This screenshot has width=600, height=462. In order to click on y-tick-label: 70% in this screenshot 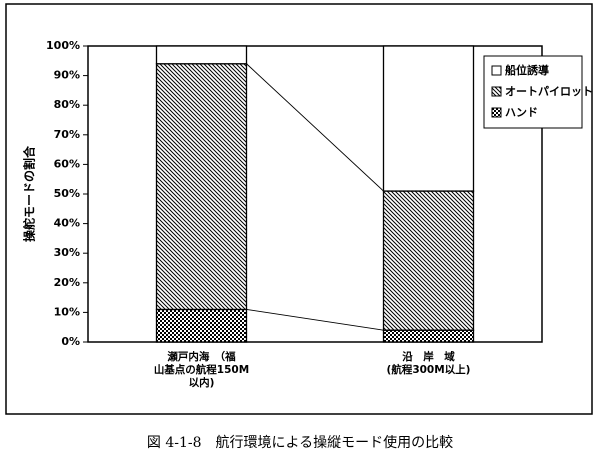, I will do `click(67, 134)`.